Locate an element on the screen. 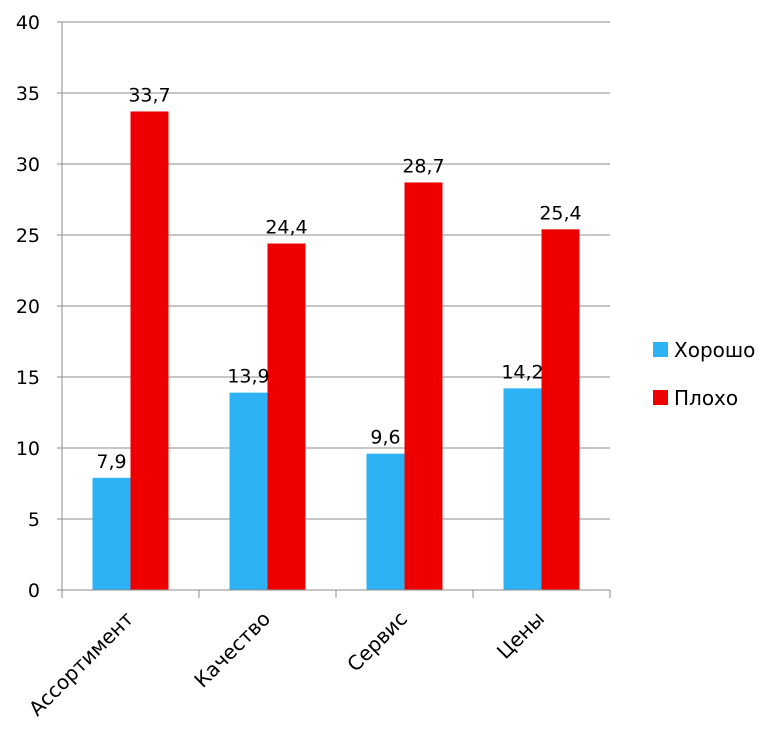 The width and height of the screenshot is (775, 734). x-tick-labels: Ассортимент Качество Сервис Цены is located at coordinates (286, 663).